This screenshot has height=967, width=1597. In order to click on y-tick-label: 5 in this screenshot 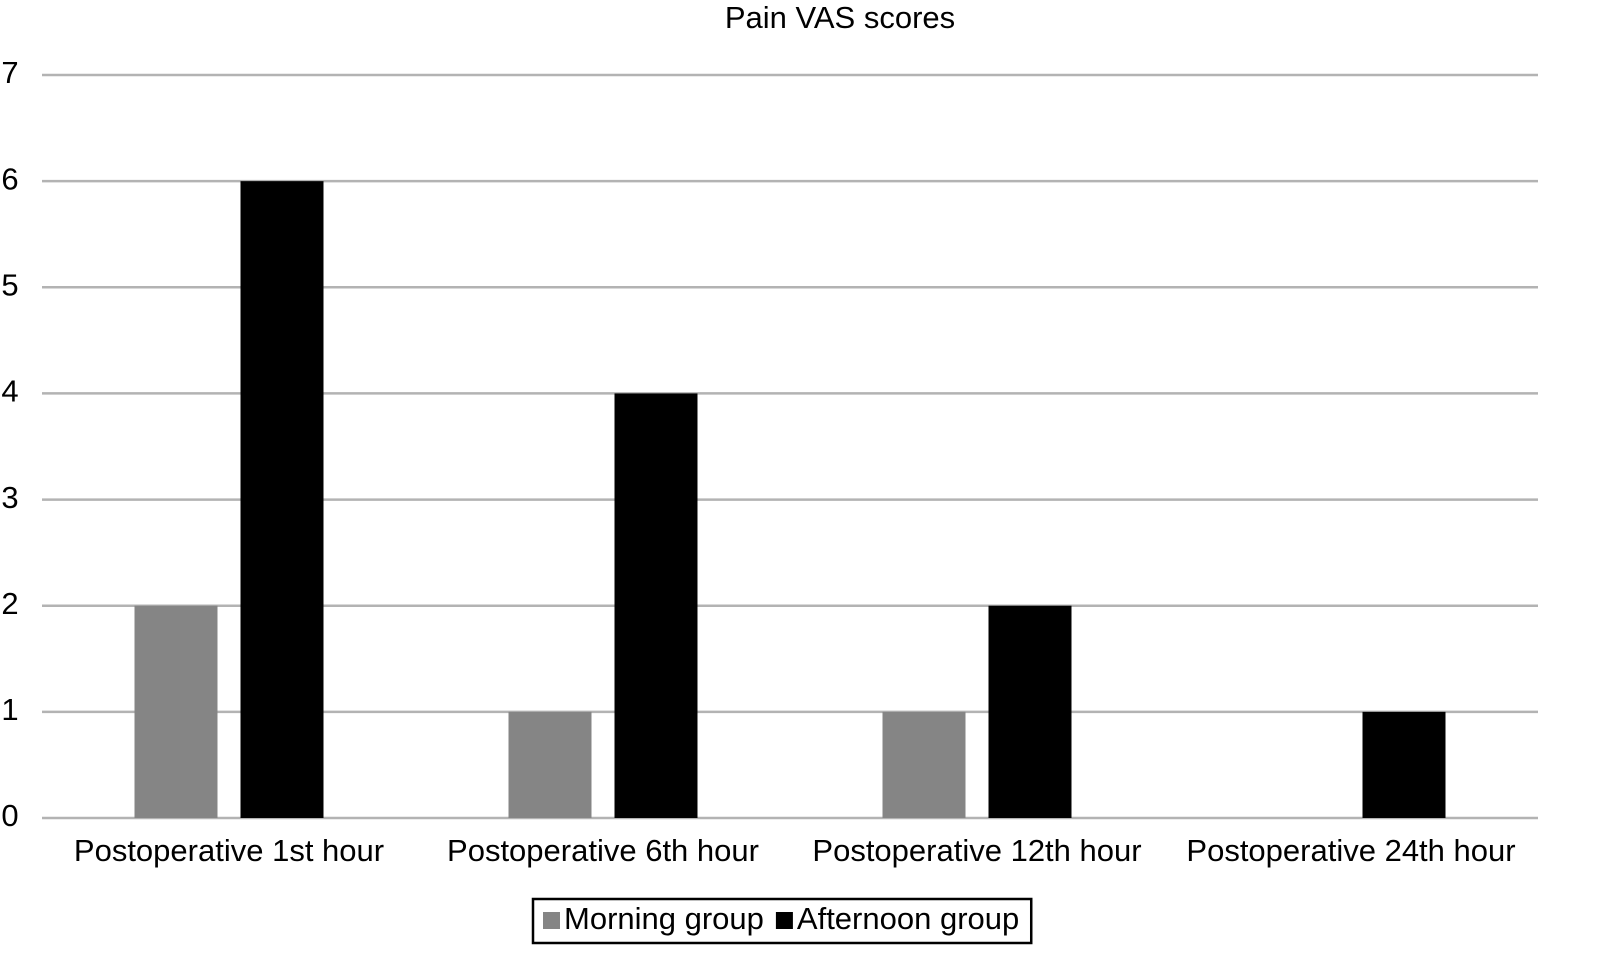, I will do `click(9, 284)`.